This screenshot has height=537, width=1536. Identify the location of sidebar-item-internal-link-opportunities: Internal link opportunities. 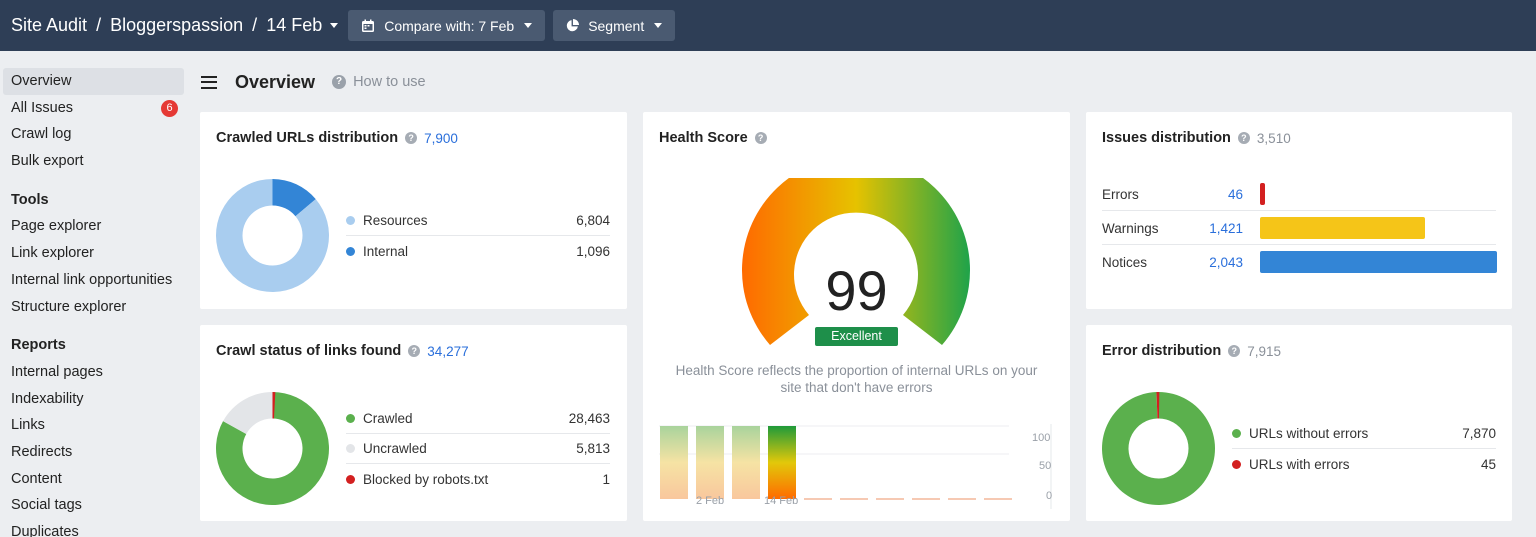
(93, 280).